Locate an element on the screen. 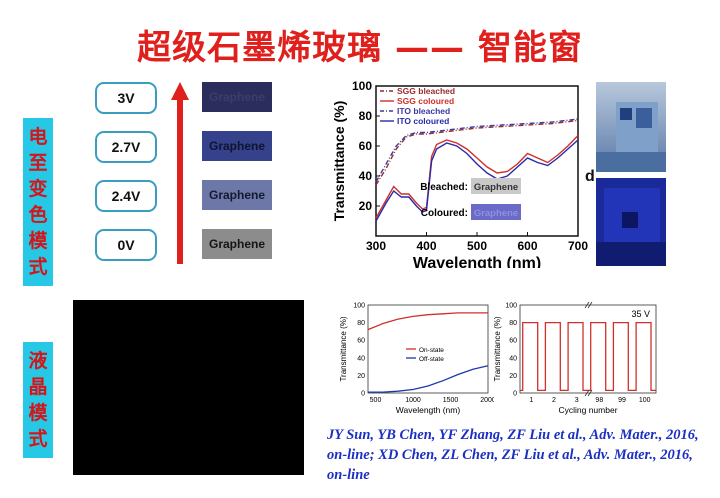  mode-label-char: 色 is located at coordinates (38, 215).